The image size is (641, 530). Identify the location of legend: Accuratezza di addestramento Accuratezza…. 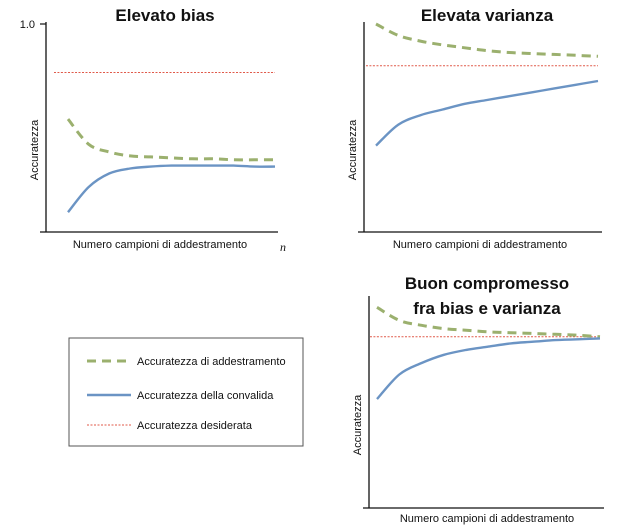
(186, 392).